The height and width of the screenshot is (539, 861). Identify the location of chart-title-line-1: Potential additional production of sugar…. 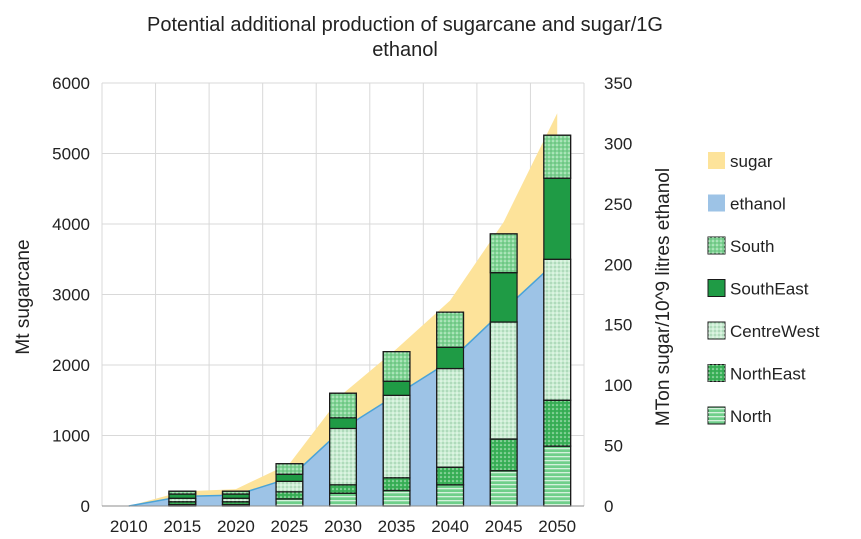
(405, 25).